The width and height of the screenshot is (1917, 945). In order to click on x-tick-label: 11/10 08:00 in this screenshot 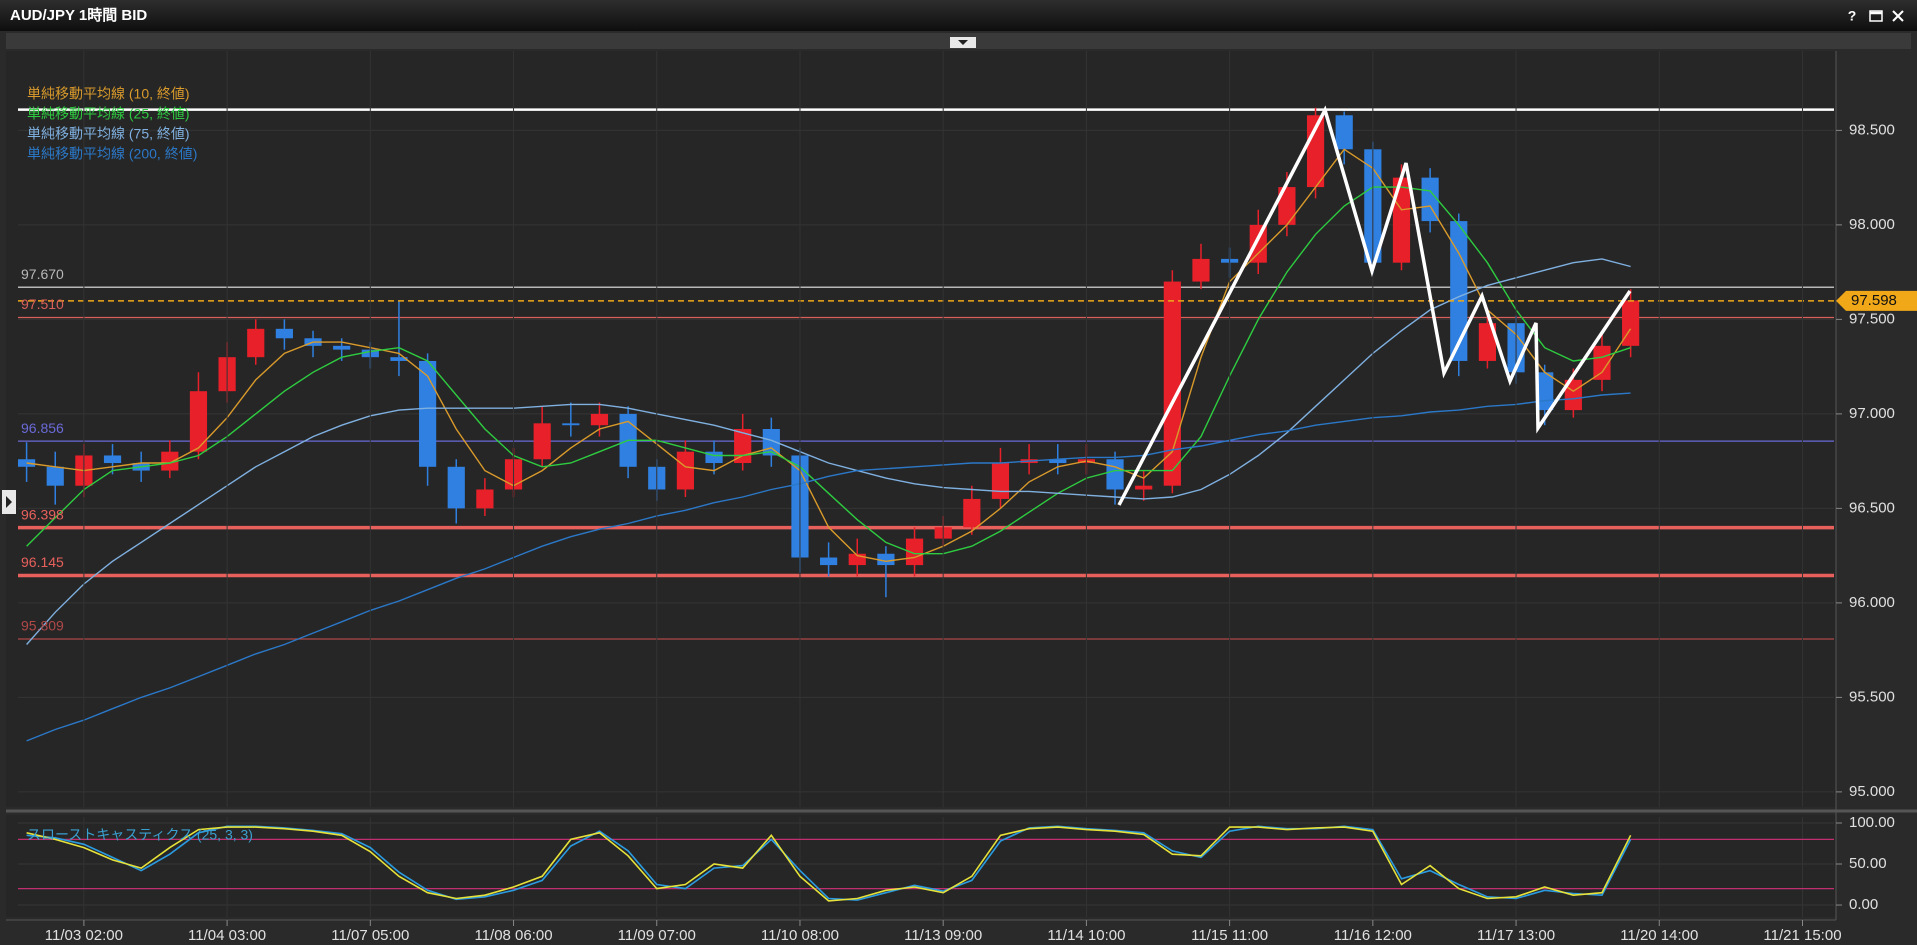, I will do `click(800, 935)`.